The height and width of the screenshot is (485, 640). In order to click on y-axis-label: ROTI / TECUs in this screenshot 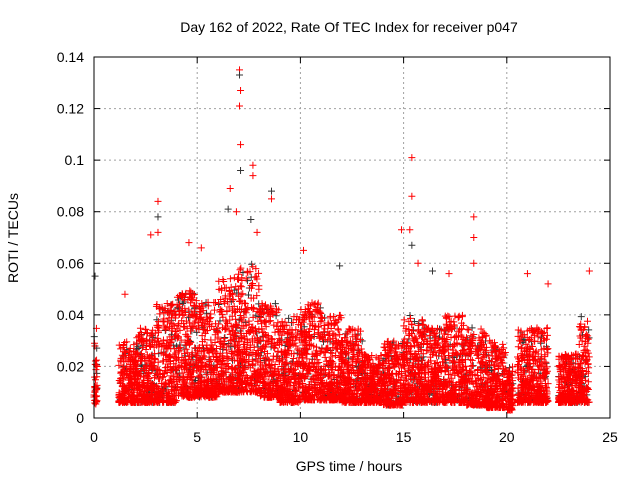, I will do `click(13, 238)`.